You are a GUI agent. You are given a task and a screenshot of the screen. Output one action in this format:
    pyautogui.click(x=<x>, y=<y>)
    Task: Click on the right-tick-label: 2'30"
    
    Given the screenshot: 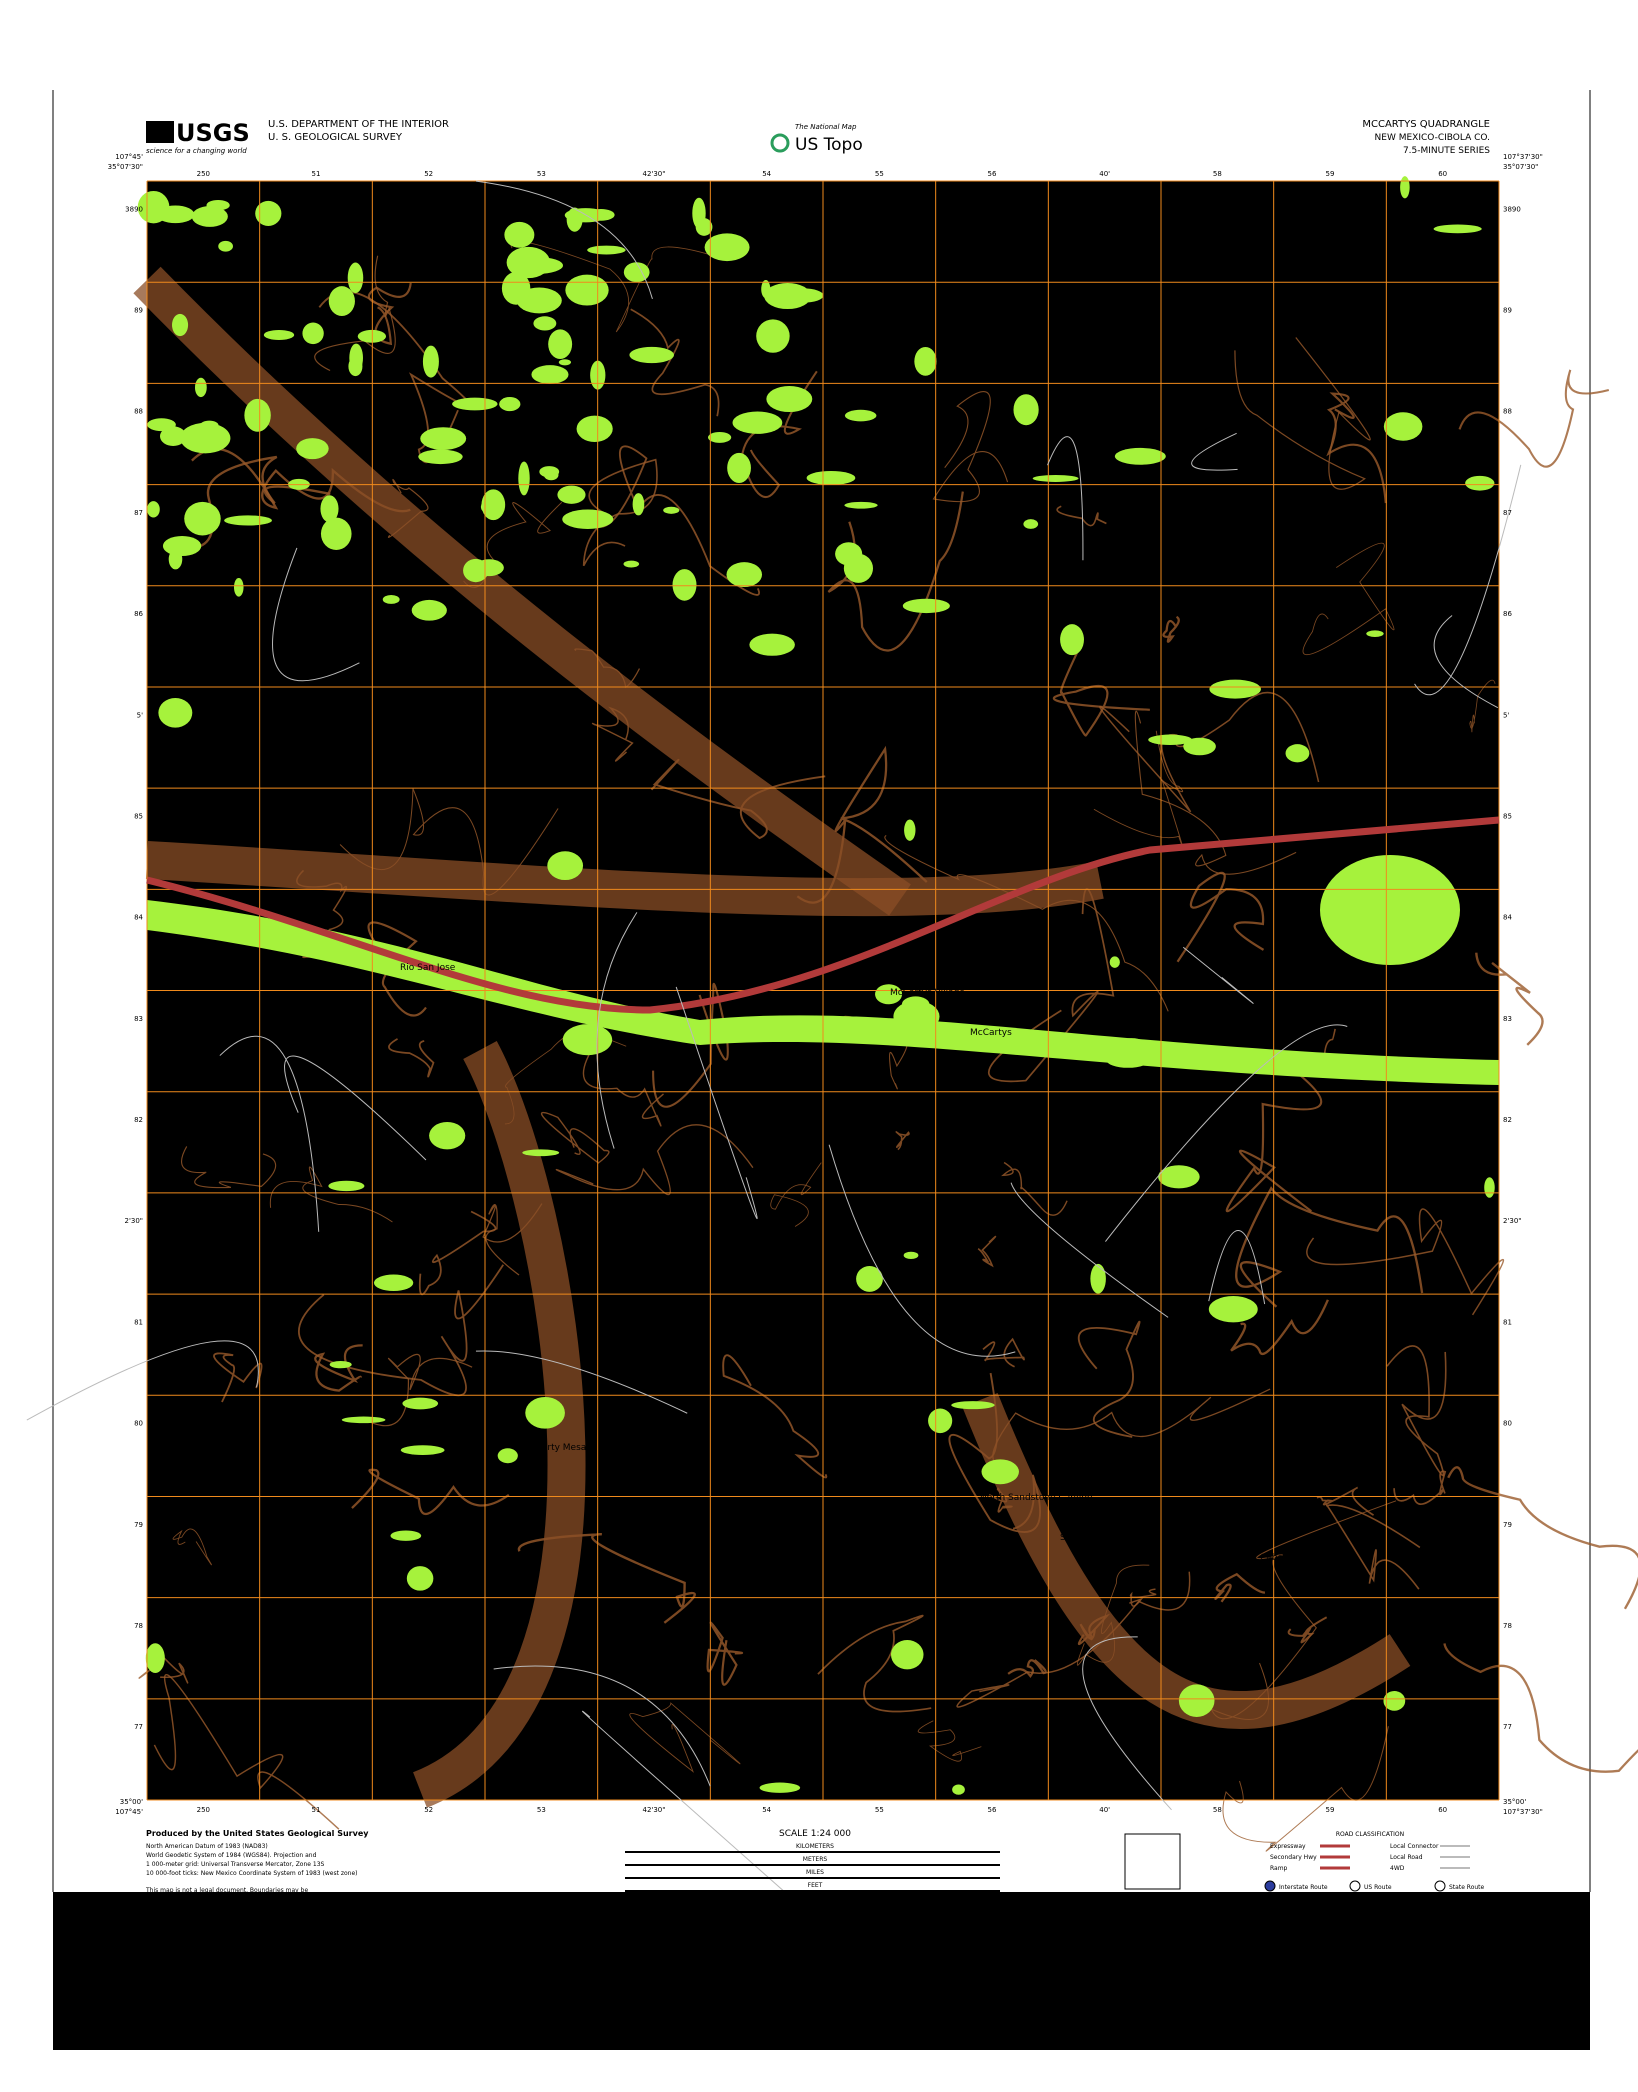 What is the action you would take?
    pyautogui.click(x=1512, y=1221)
    